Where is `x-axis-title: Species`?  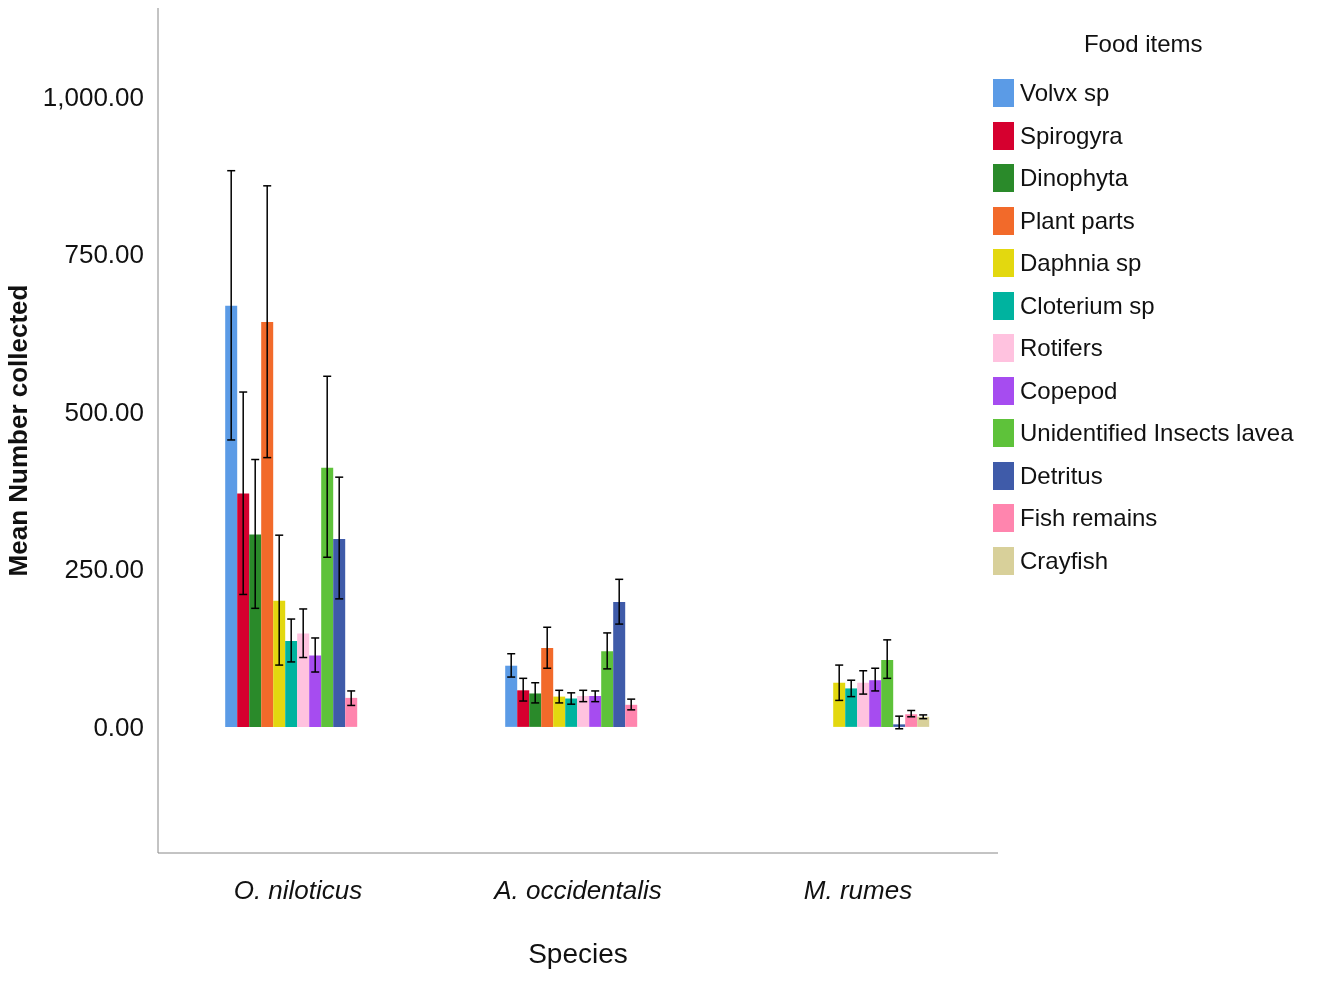 x-axis-title: Species is located at coordinates (578, 953).